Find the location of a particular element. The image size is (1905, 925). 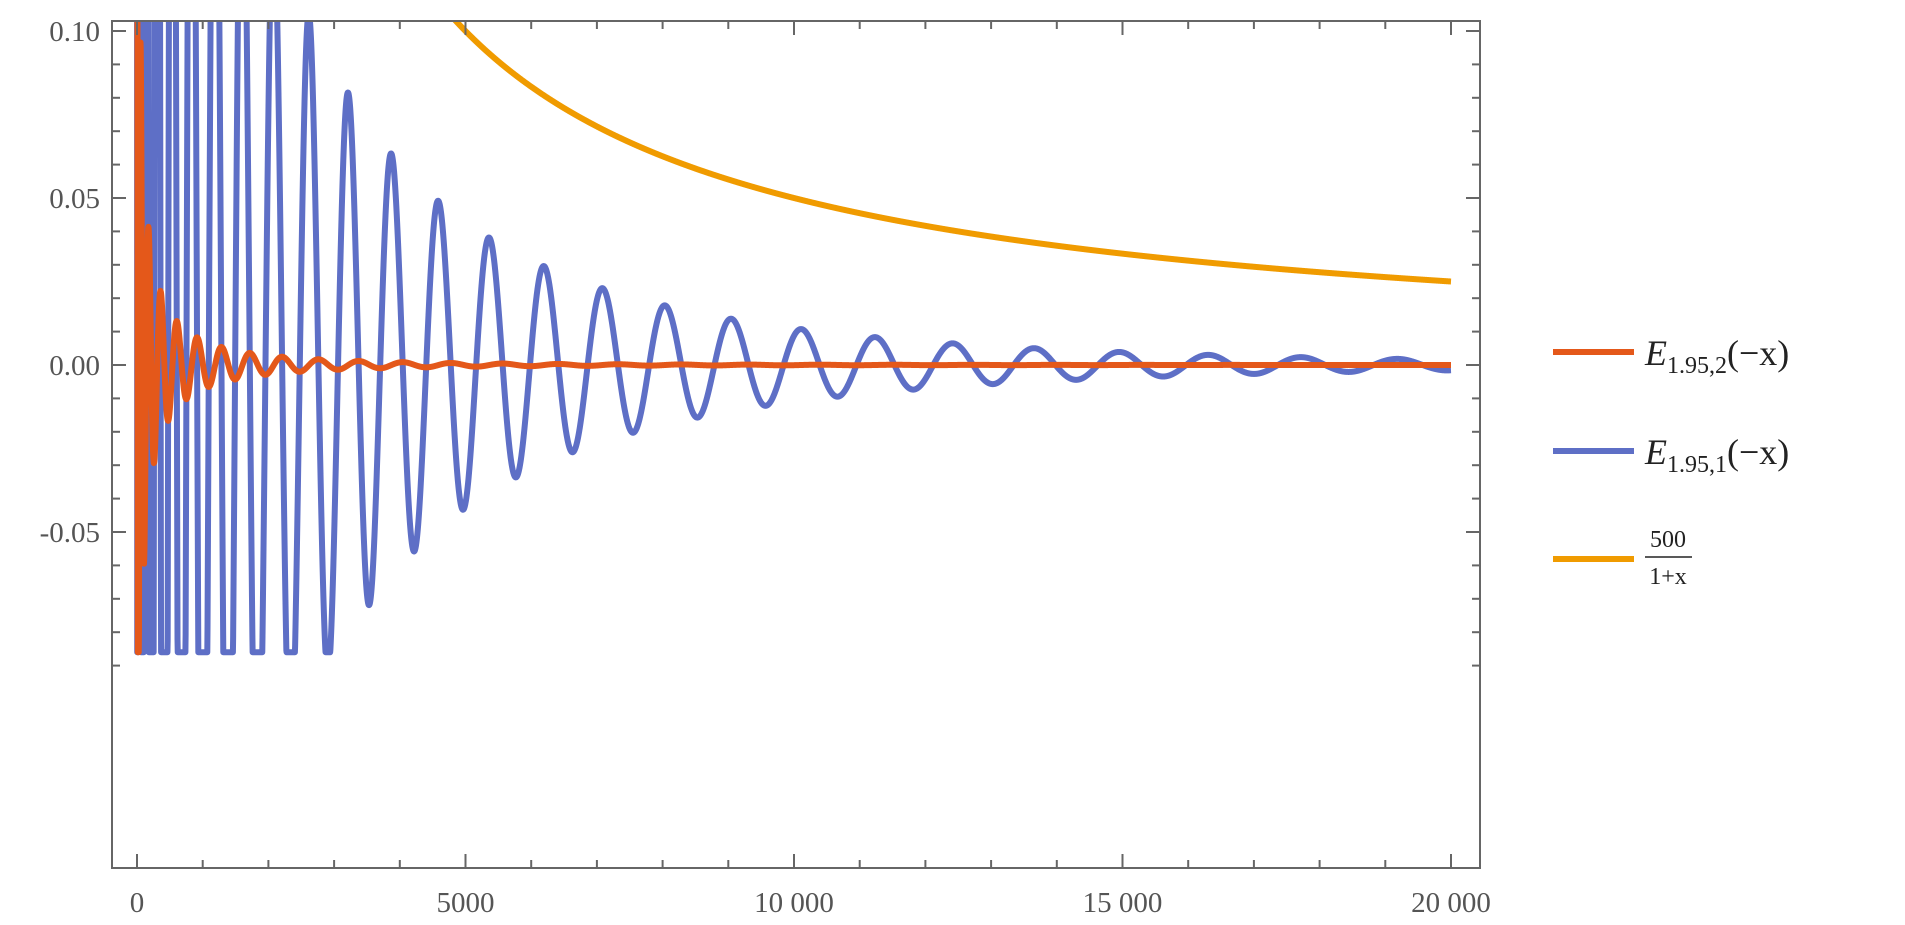

legend-label-numerator: 500 is located at coordinates (1668, 540).